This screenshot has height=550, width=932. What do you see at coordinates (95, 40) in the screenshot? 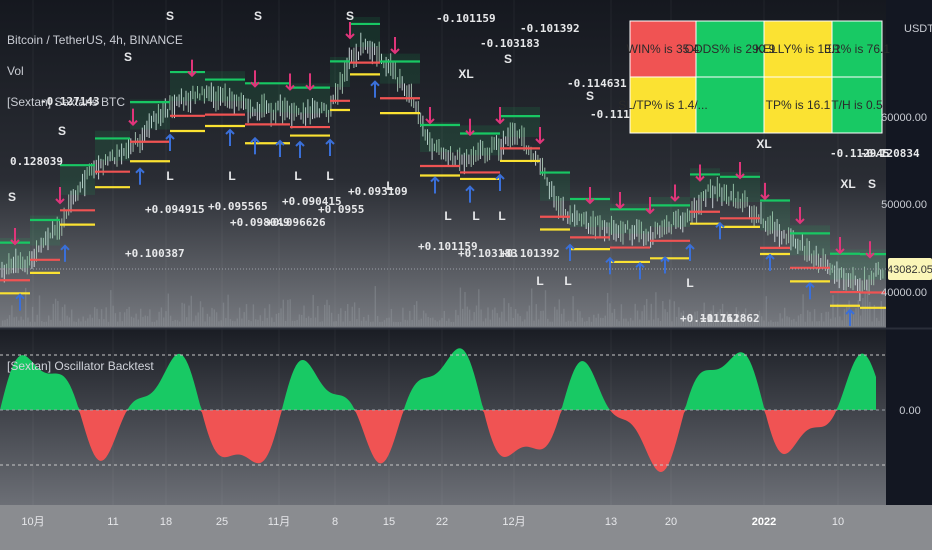
I see `symbol-title: Bitcoin / TetherUS, 4h, BINANCE` at bounding box center [95, 40].